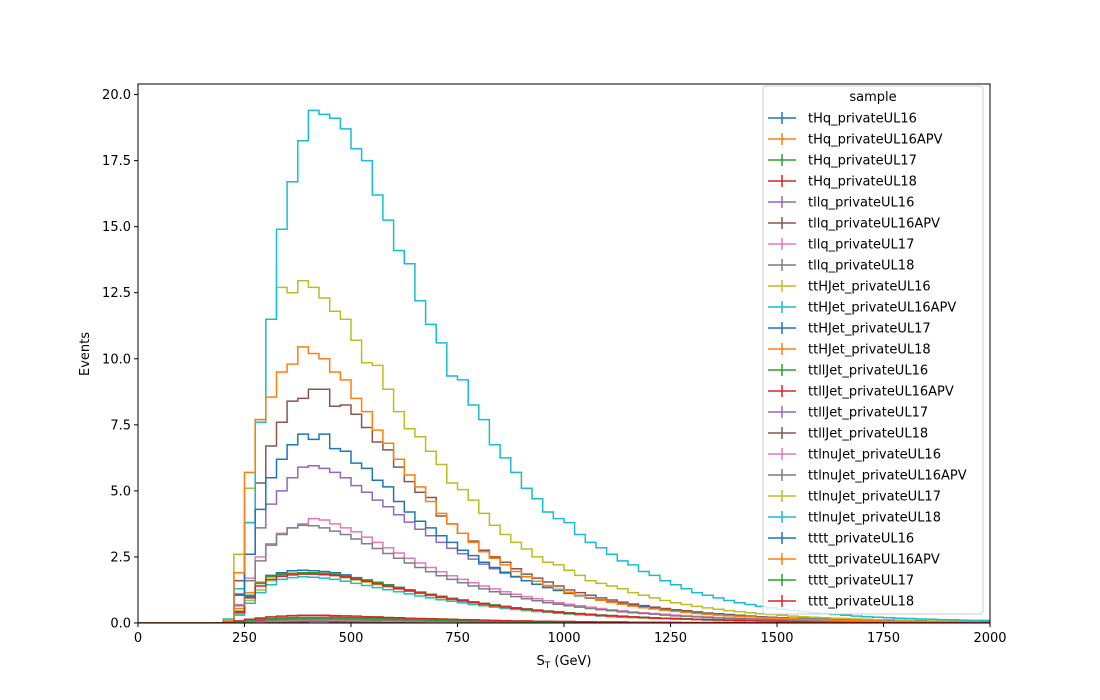 The width and height of the screenshot is (1100, 700). Describe the element at coordinates (457, 638) in the screenshot. I see `x-tick-label: 750` at that location.